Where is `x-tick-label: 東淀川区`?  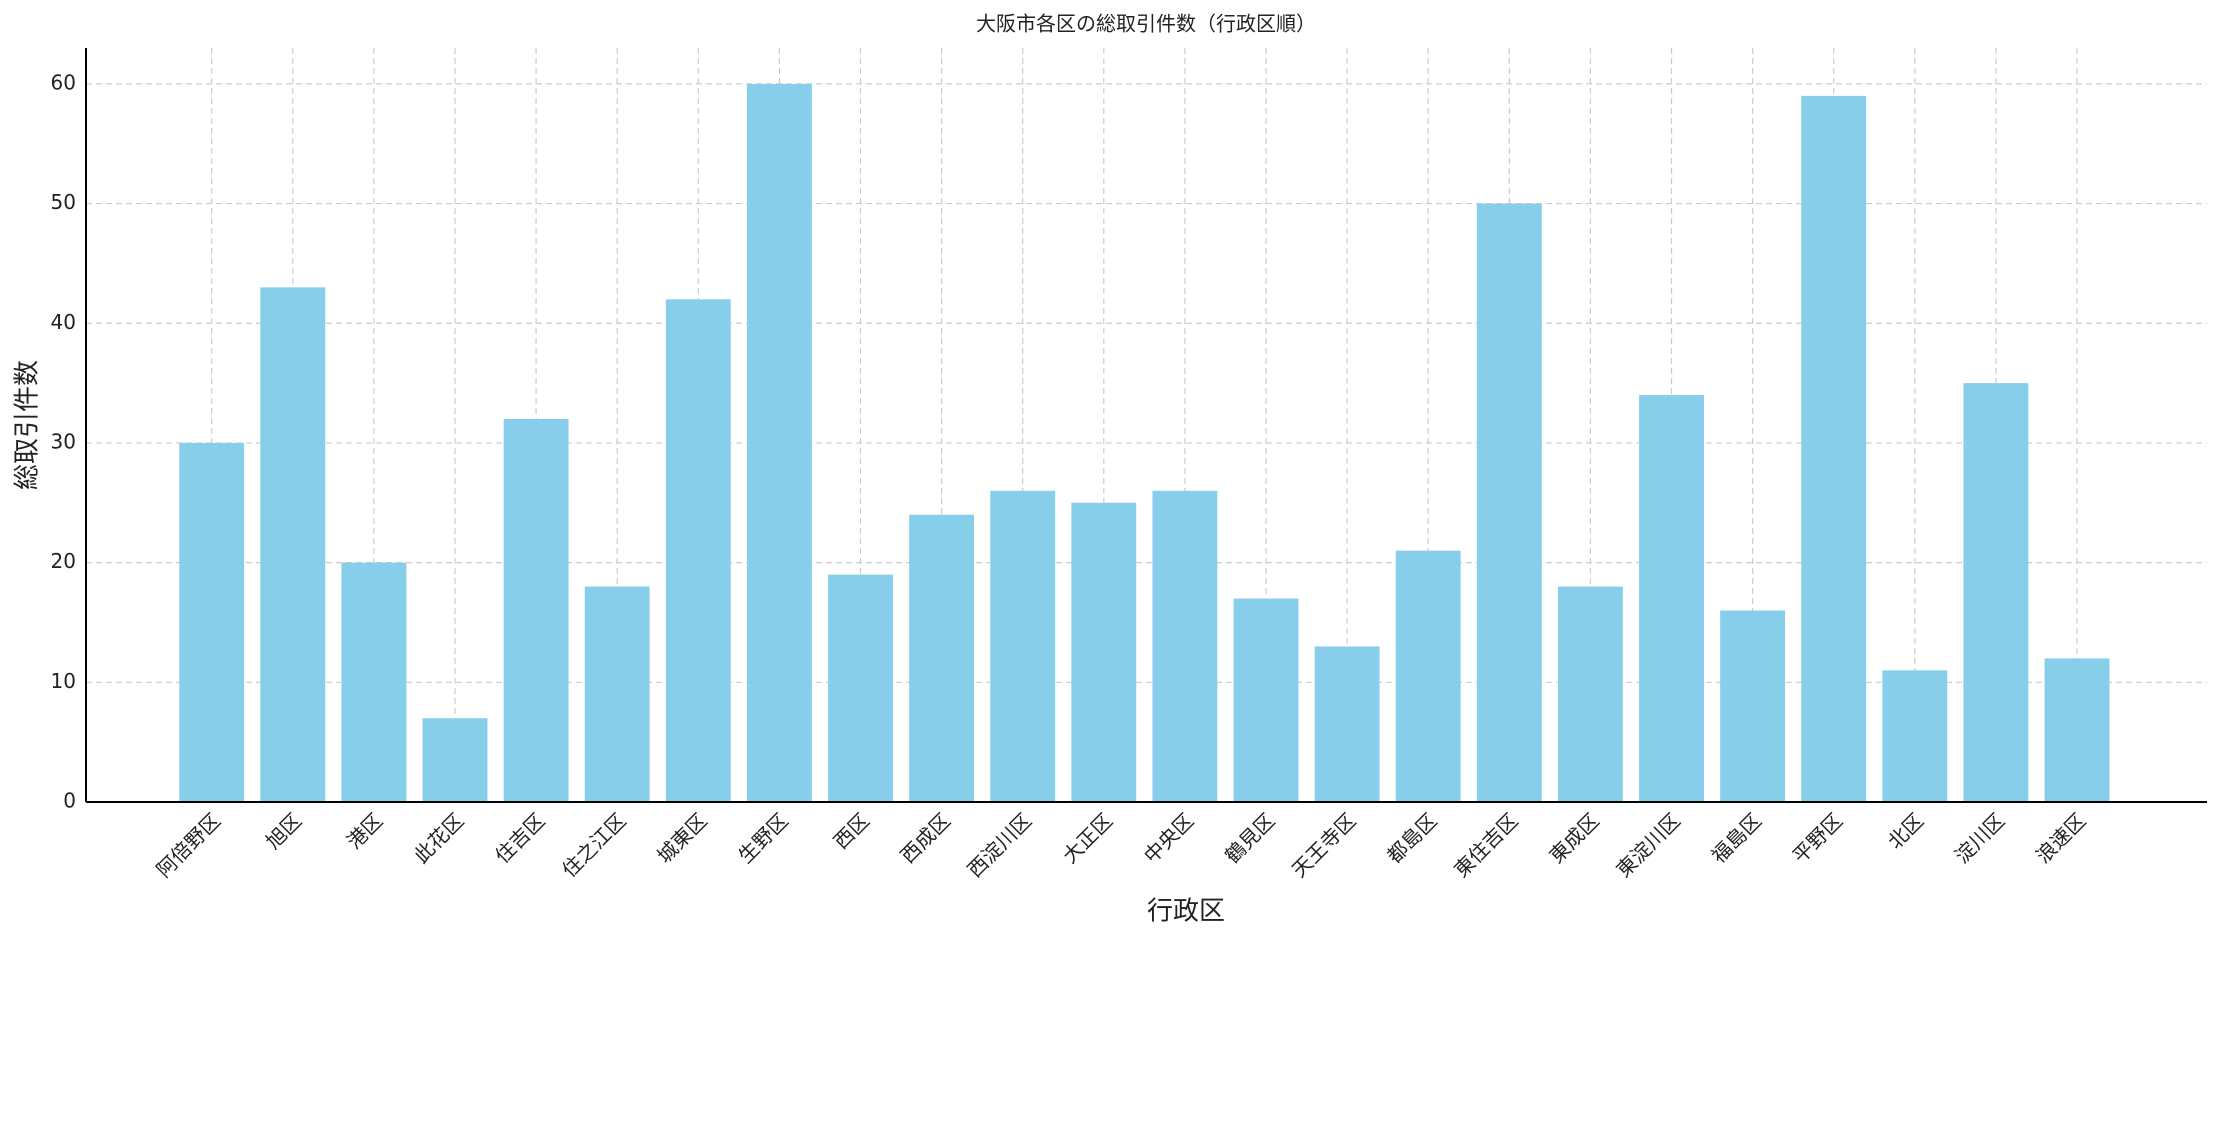
x-tick-label: 東淀川区 is located at coordinates (1648, 845).